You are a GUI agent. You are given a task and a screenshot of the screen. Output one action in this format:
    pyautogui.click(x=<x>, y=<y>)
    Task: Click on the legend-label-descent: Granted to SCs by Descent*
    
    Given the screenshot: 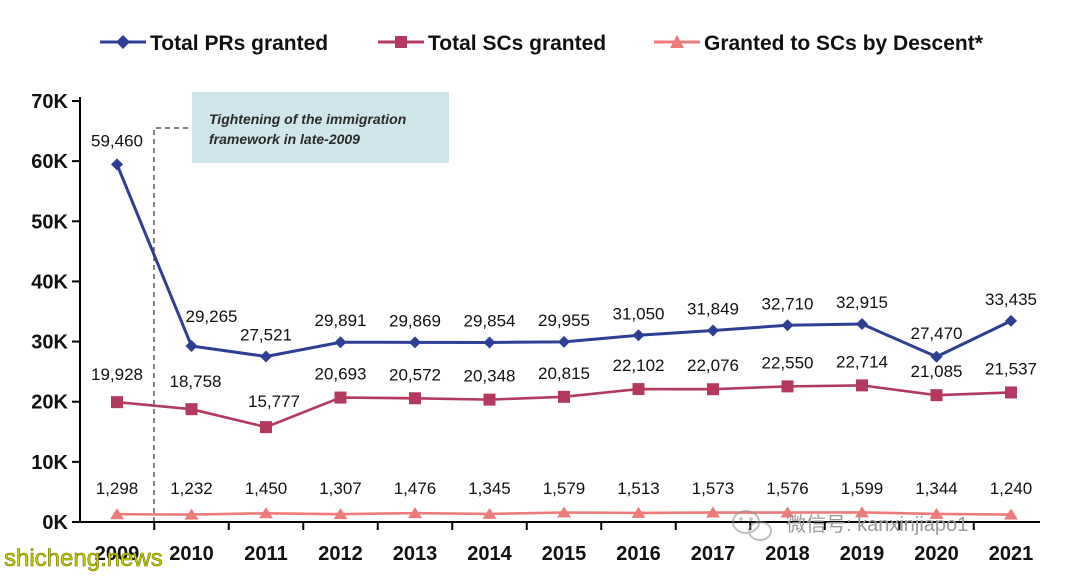 What is the action you would take?
    pyautogui.click(x=844, y=43)
    